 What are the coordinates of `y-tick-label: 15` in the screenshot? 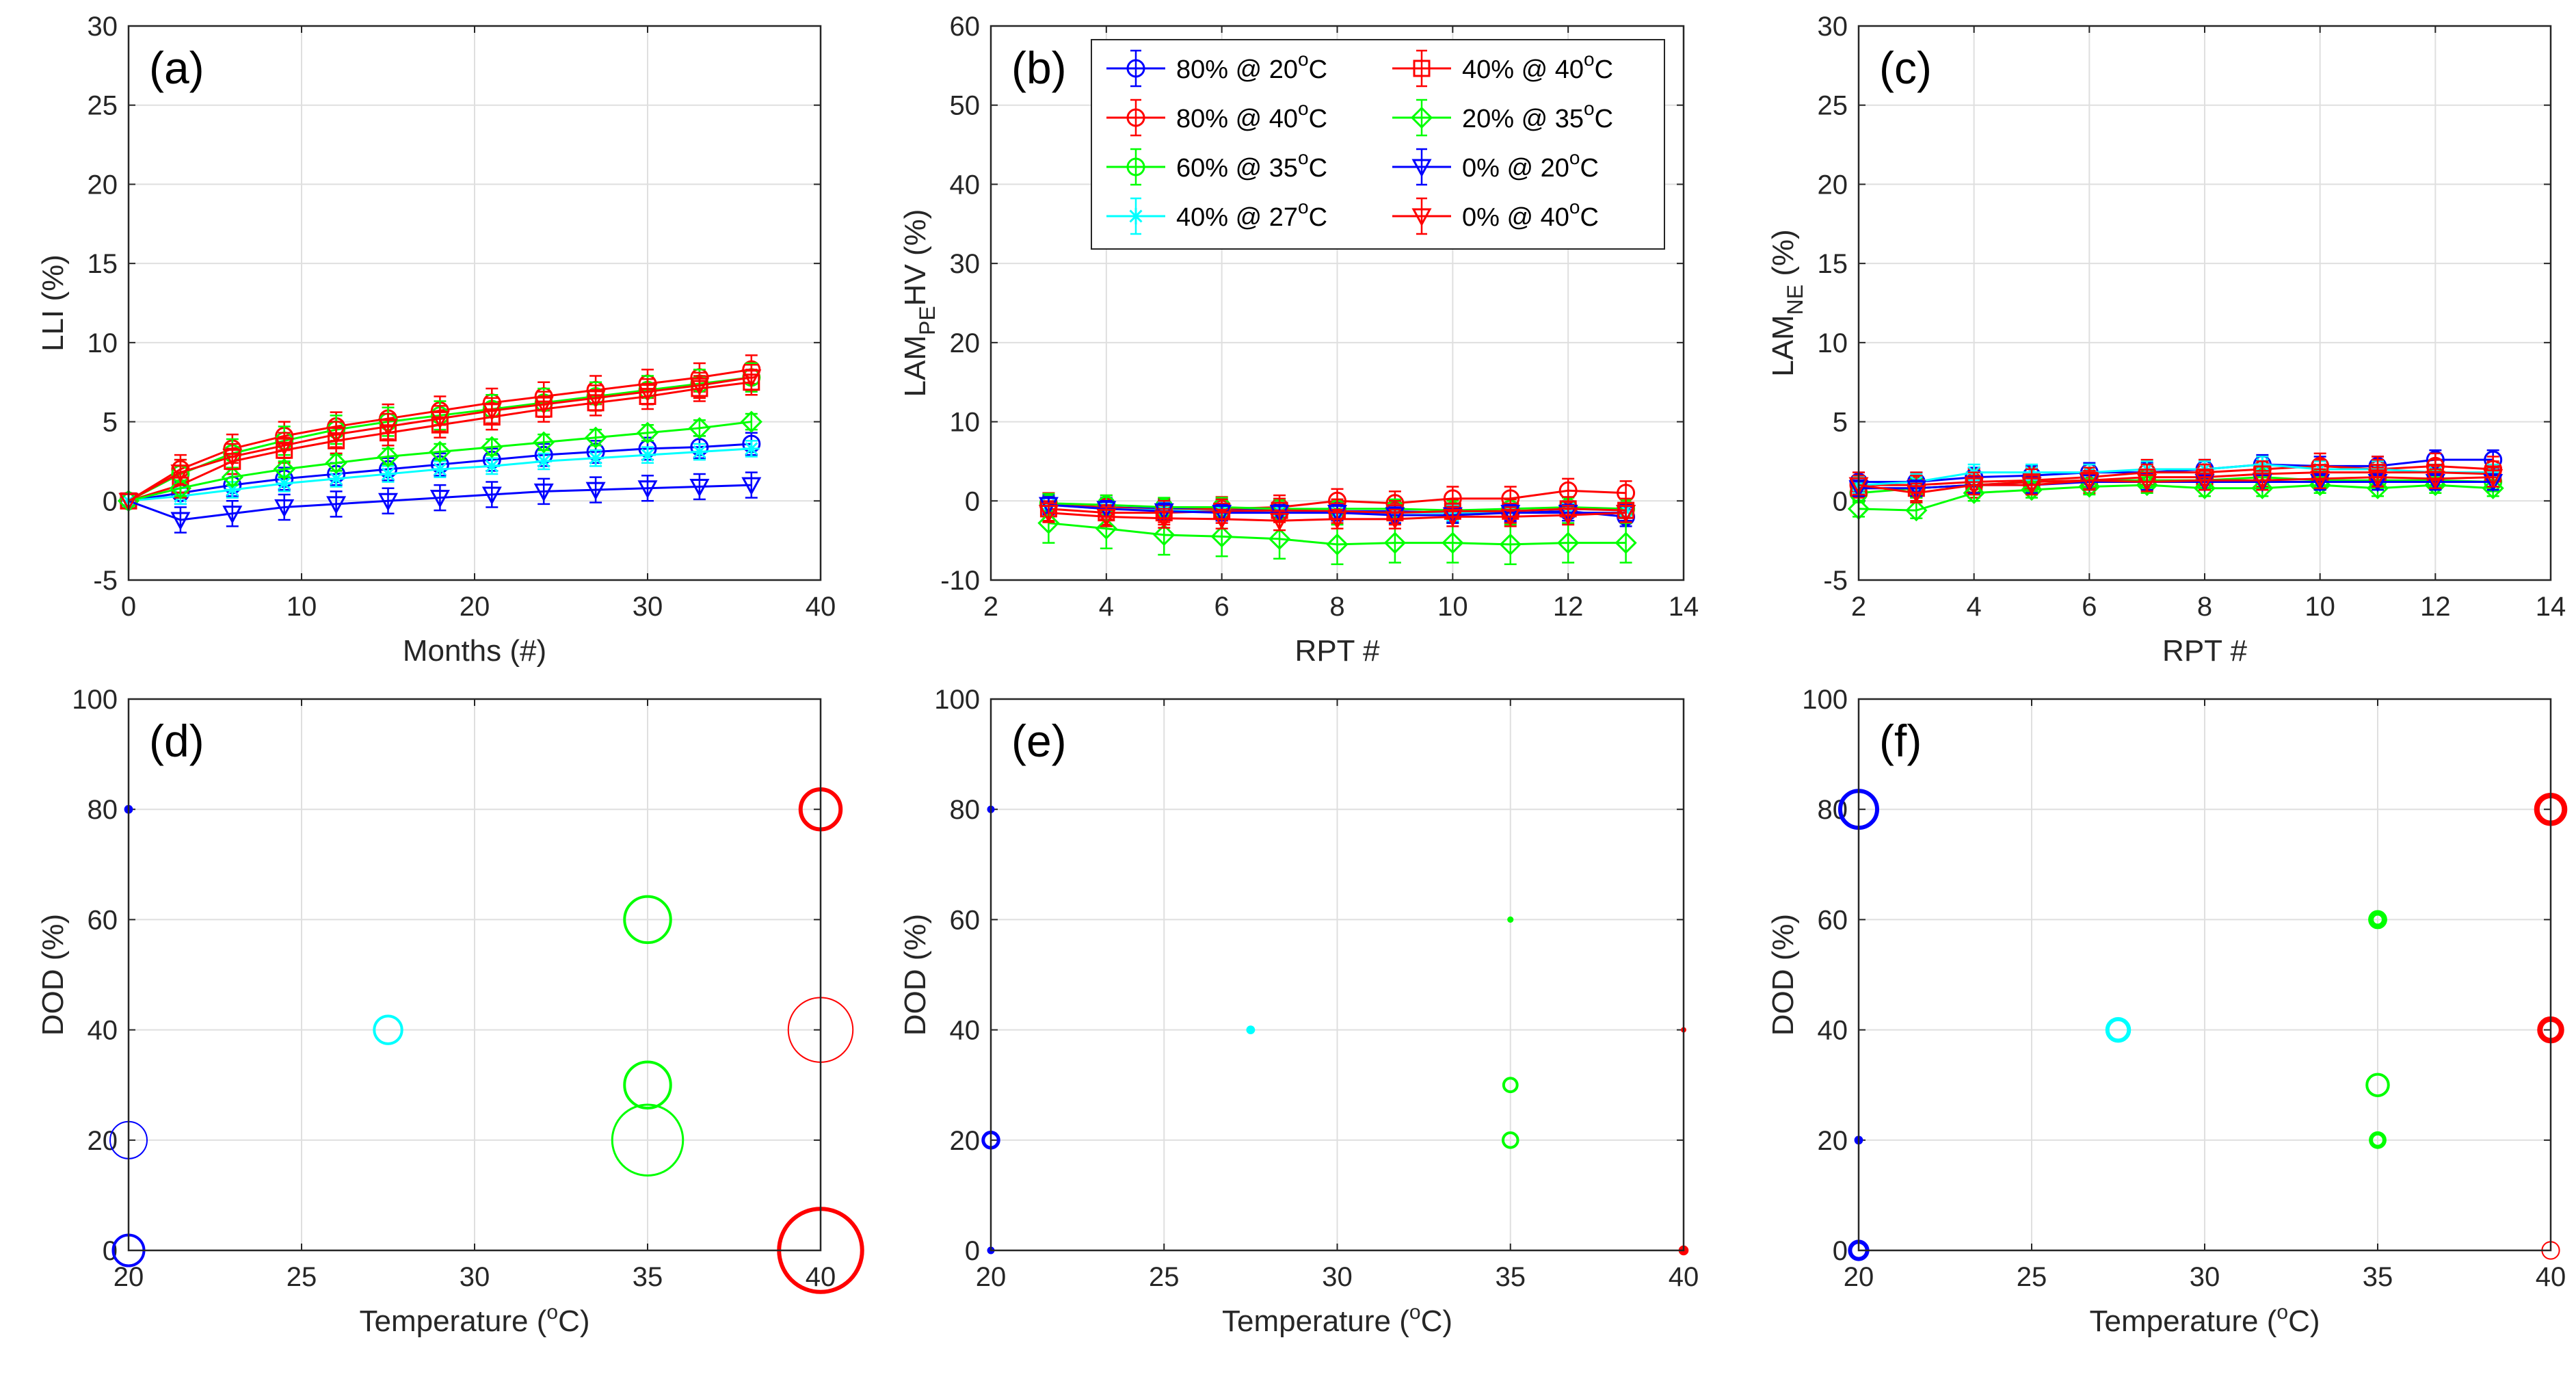 It's located at (103, 264).